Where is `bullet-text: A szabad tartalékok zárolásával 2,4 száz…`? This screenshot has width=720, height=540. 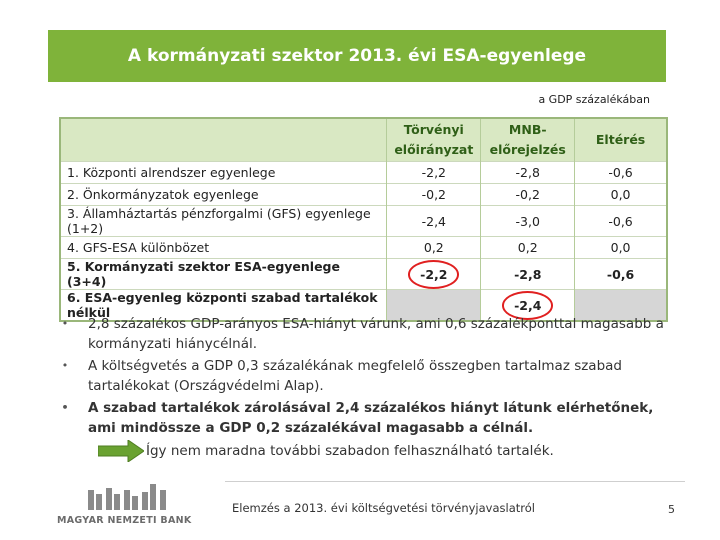
bullet-text: A szabad tartalékok zárolásával 2,4 száz… is located at coordinates (371, 418).